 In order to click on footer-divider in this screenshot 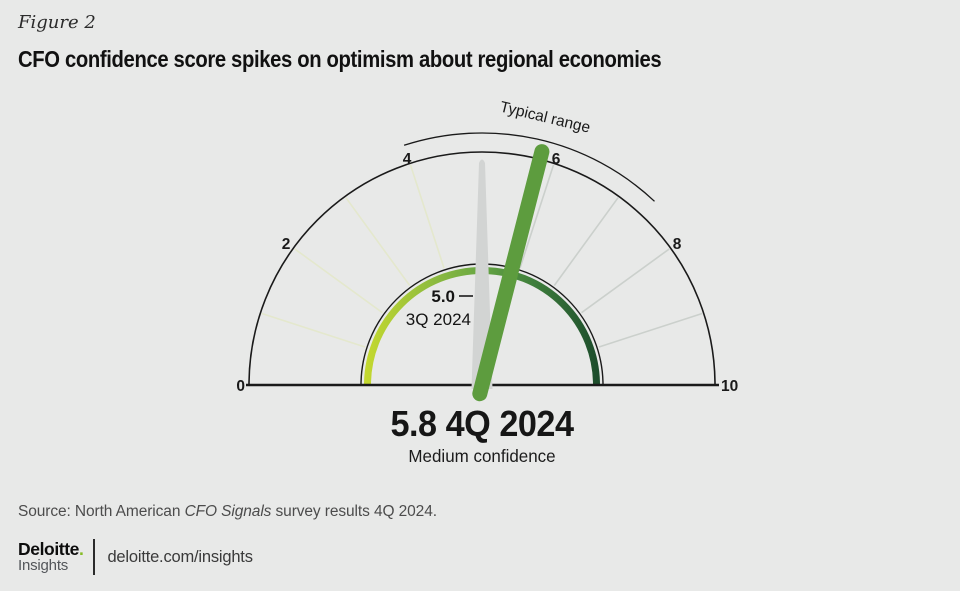, I will do `click(94, 557)`.